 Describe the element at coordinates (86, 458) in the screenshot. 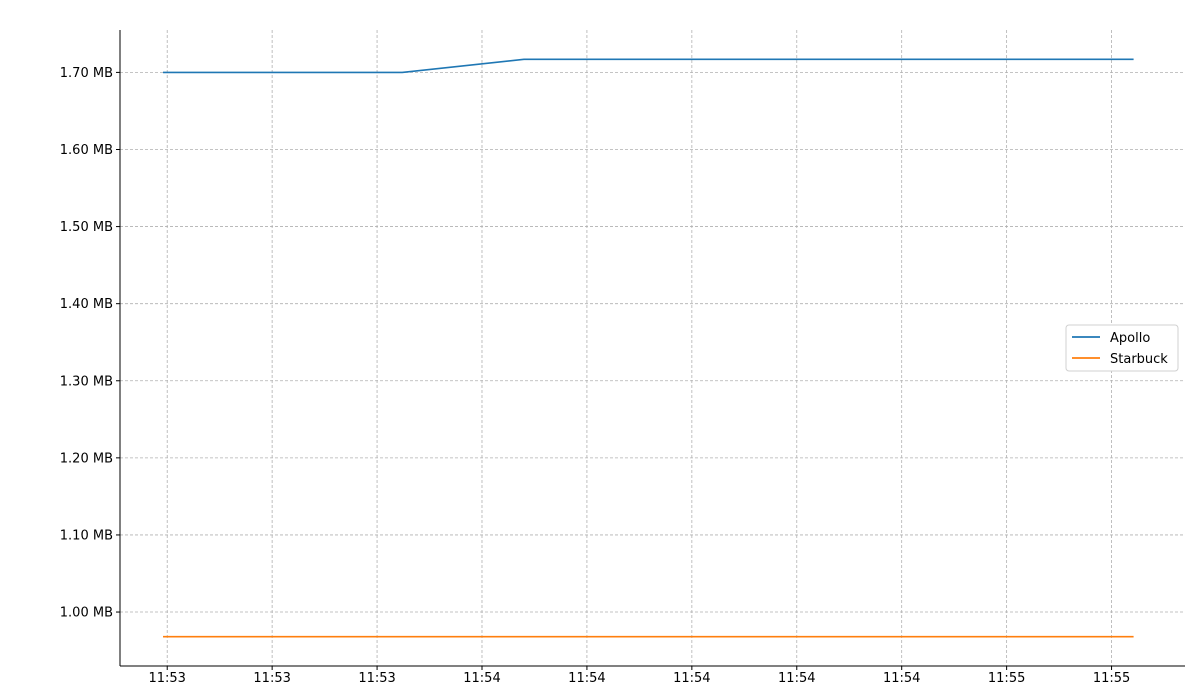

I see `y-tick-label: 1.20 MB` at that location.